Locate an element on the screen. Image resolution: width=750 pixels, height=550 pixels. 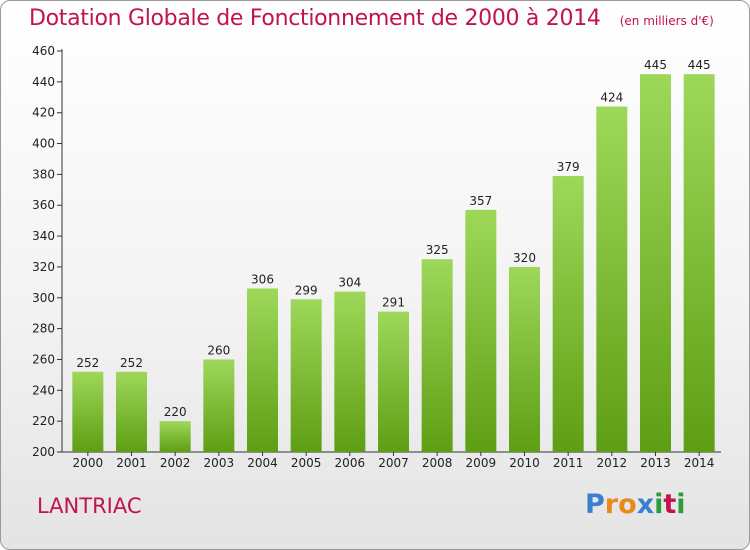
y-tick-label: 200 is located at coordinates (43, 452).